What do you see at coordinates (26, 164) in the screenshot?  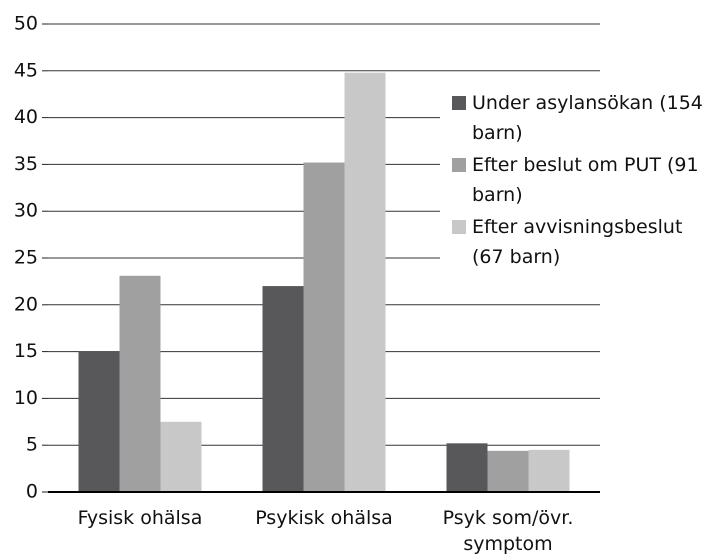 I see `y-tick-label: 35` at bounding box center [26, 164].